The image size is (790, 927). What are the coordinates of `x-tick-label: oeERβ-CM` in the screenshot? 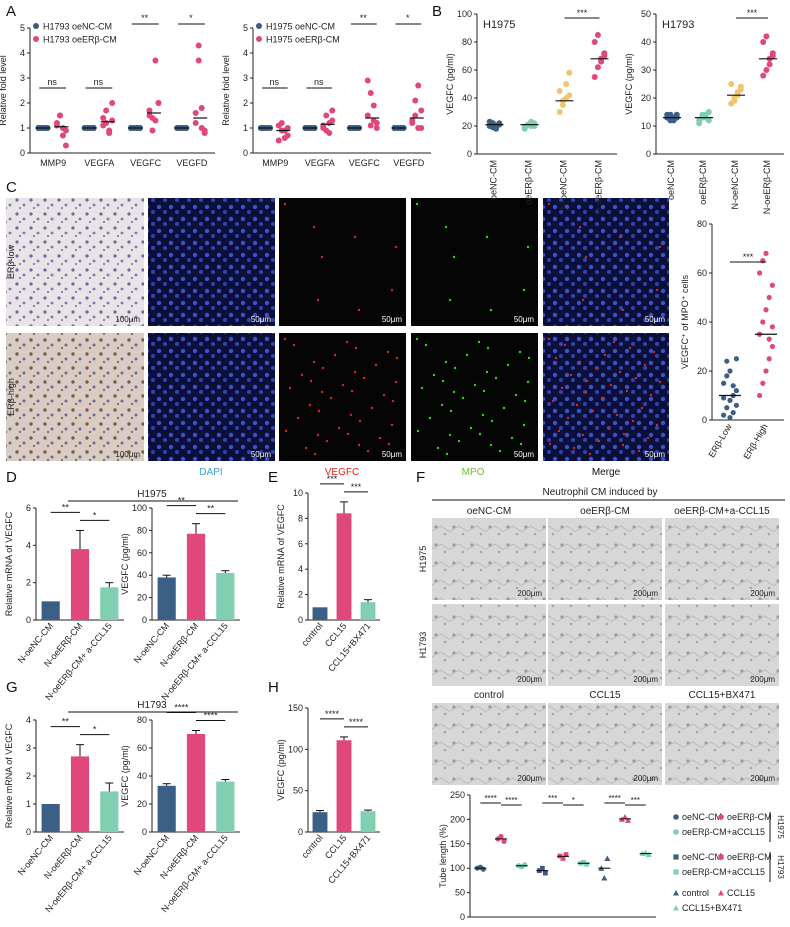 It's located at (703, 182).